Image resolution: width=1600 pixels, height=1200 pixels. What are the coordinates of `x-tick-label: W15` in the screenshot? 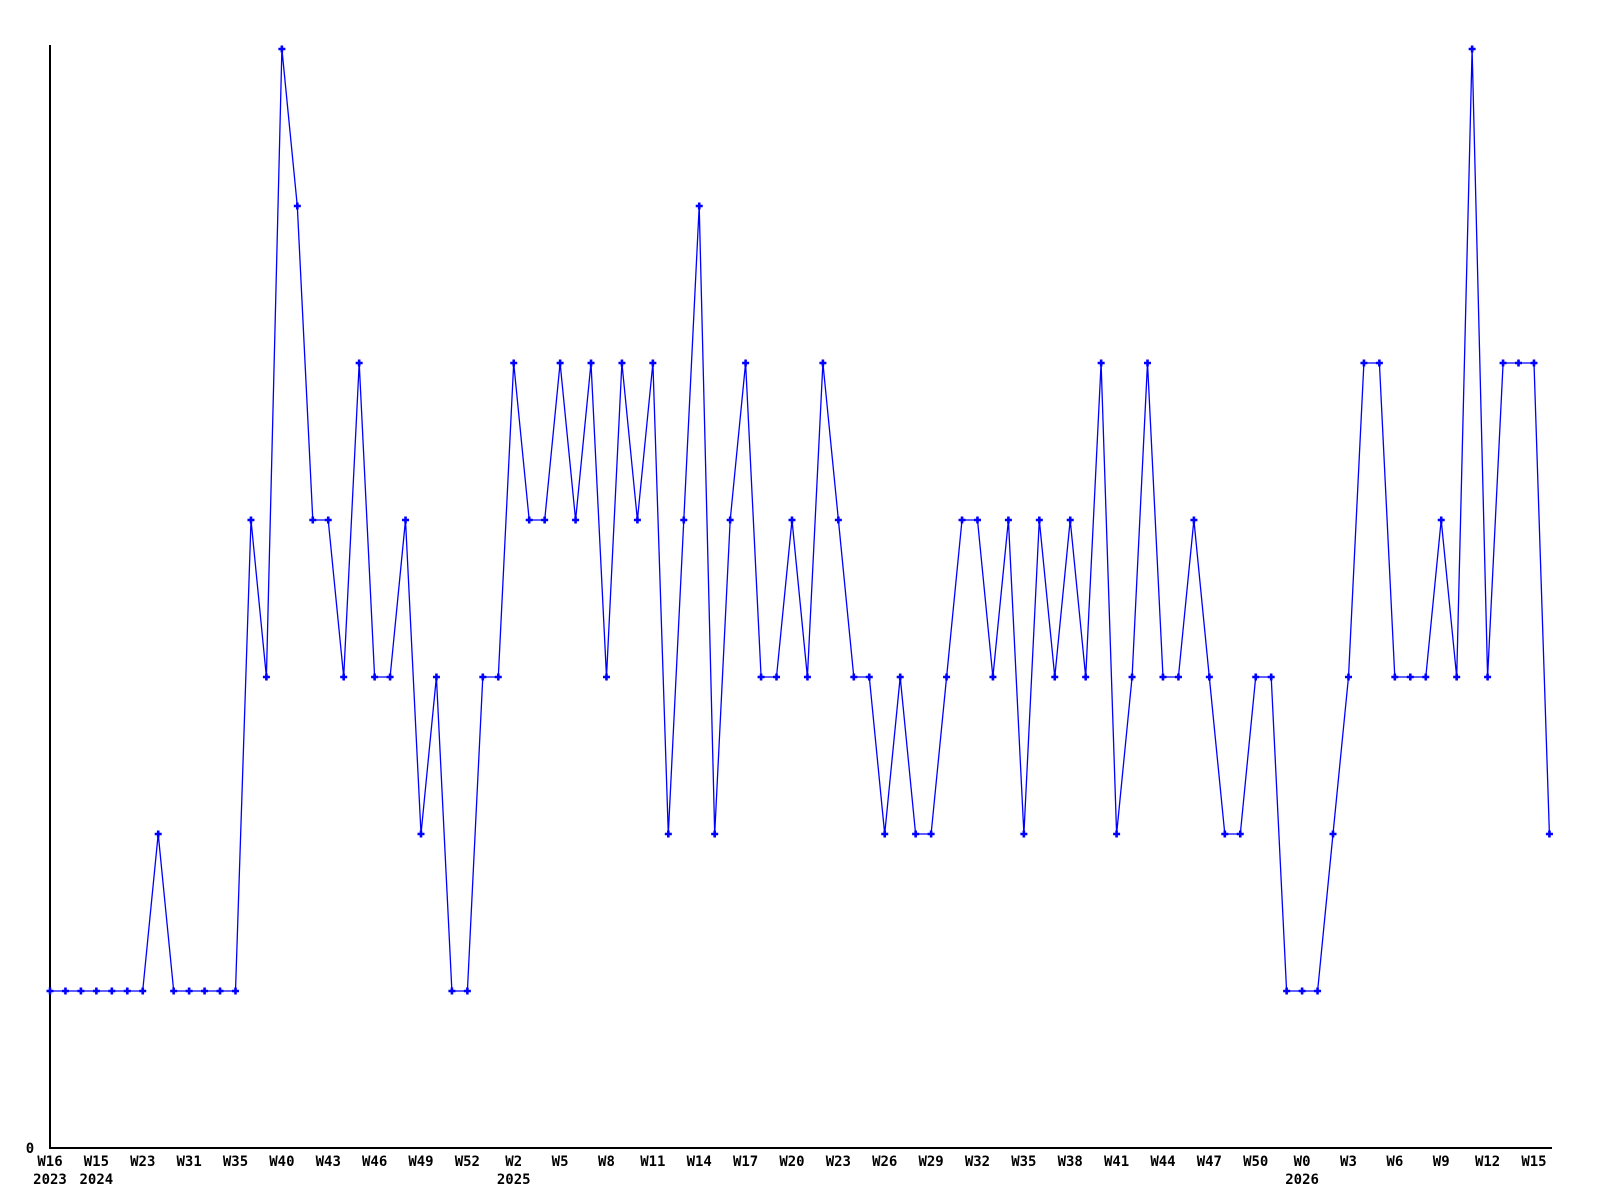 It's located at (1533, 1162).